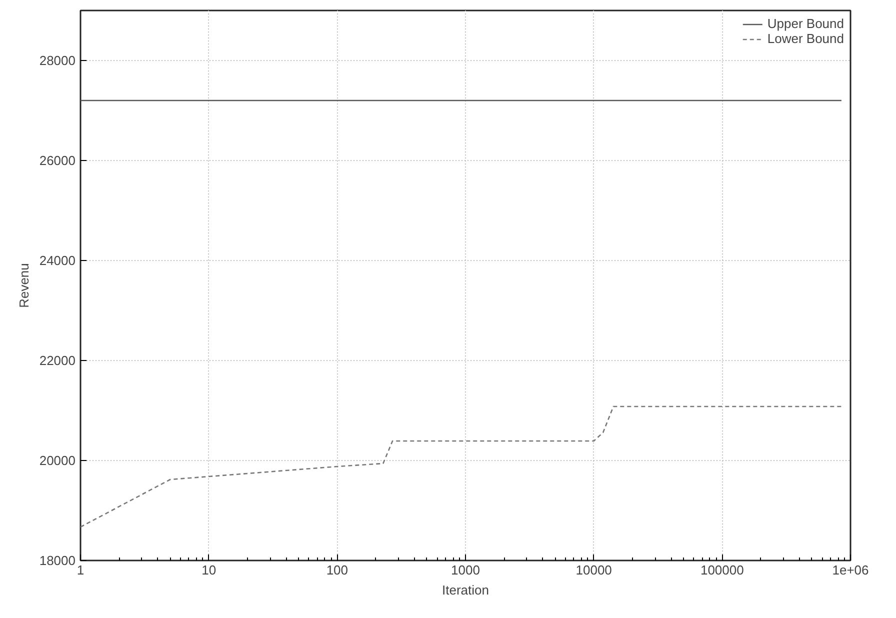 This screenshot has height=618, width=896. What do you see at coordinates (805, 38) in the screenshot?
I see `legend-label: Lower Bound` at bounding box center [805, 38].